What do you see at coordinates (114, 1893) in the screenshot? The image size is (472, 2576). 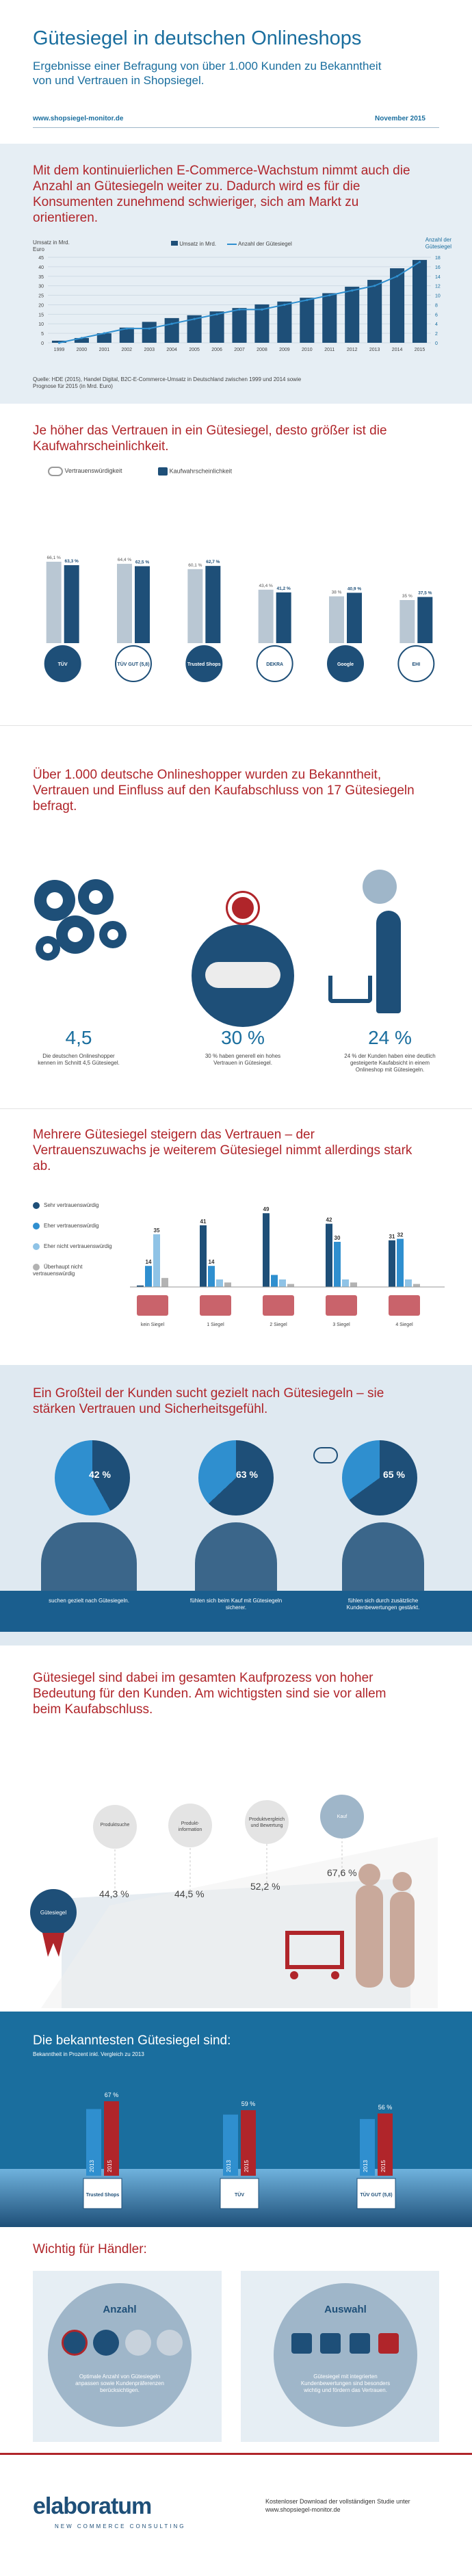 I see `step-percent: 44,3 %` at bounding box center [114, 1893].